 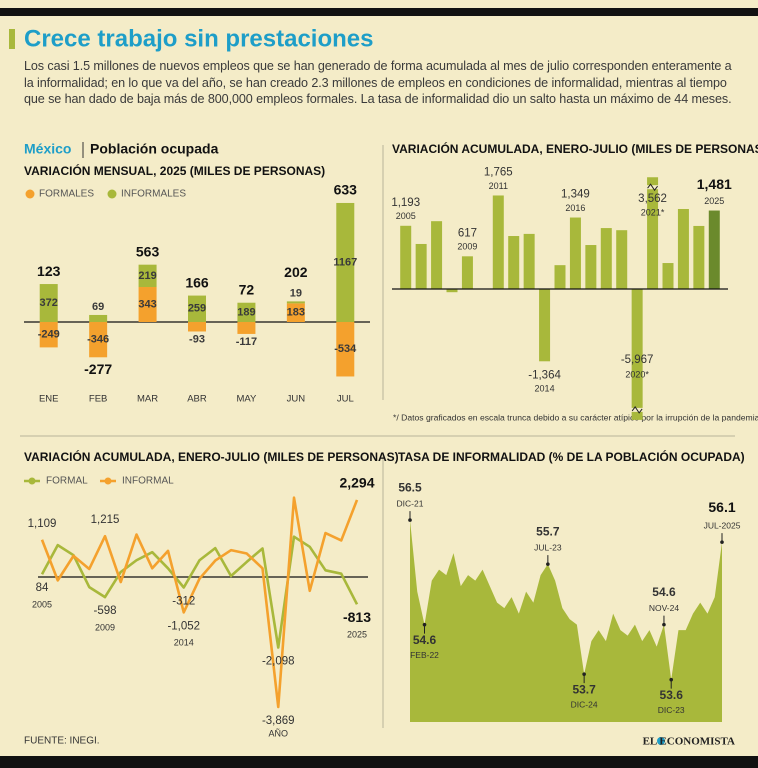 What do you see at coordinates (664, 592) in the screenshot?
I see `value-label: 54.6` at bounding box center [664, 592].